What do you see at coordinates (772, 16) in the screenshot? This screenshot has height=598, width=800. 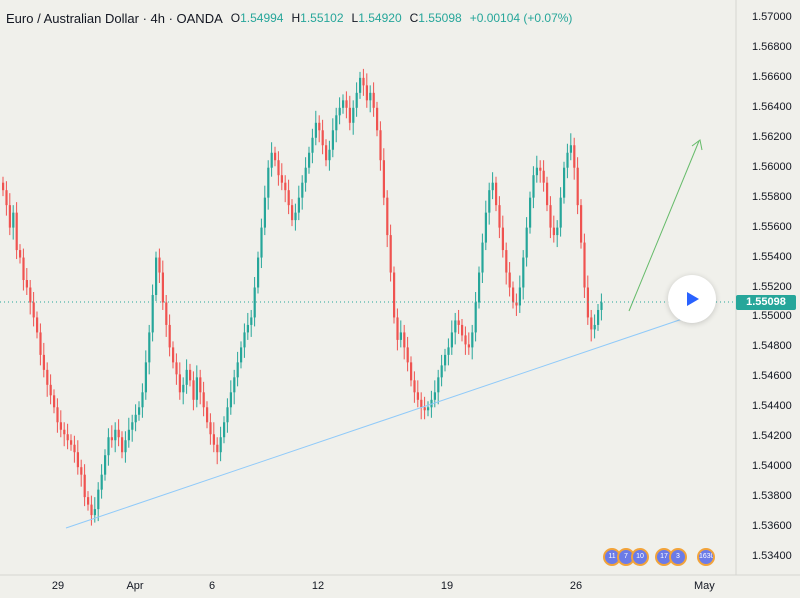 I see `y-tick-label: 1.57000` at bounding box center [772, 16].